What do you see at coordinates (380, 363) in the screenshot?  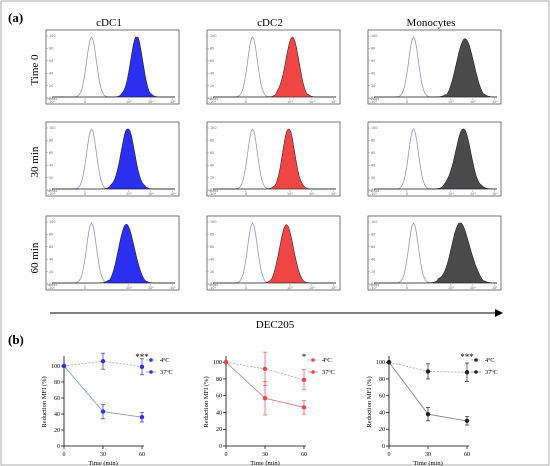 I see `y-tick-label: 100` at bounding box center [380, 363].